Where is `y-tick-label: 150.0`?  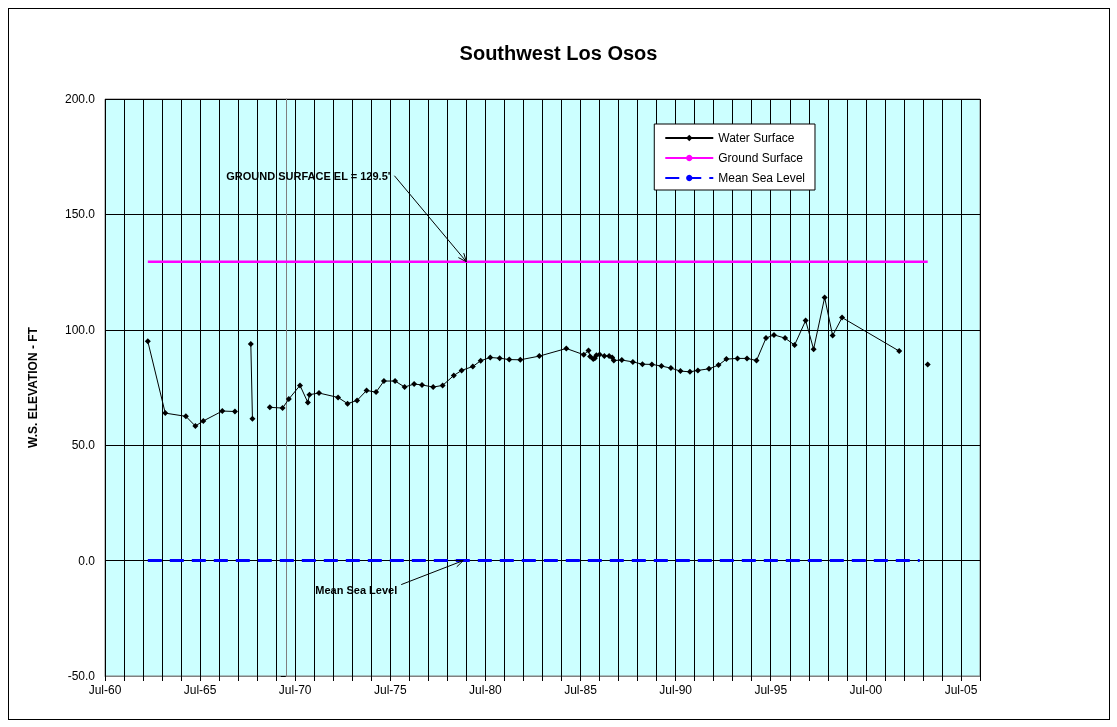 y-tick-label: 150.0 is located at coordinates (80, 214).